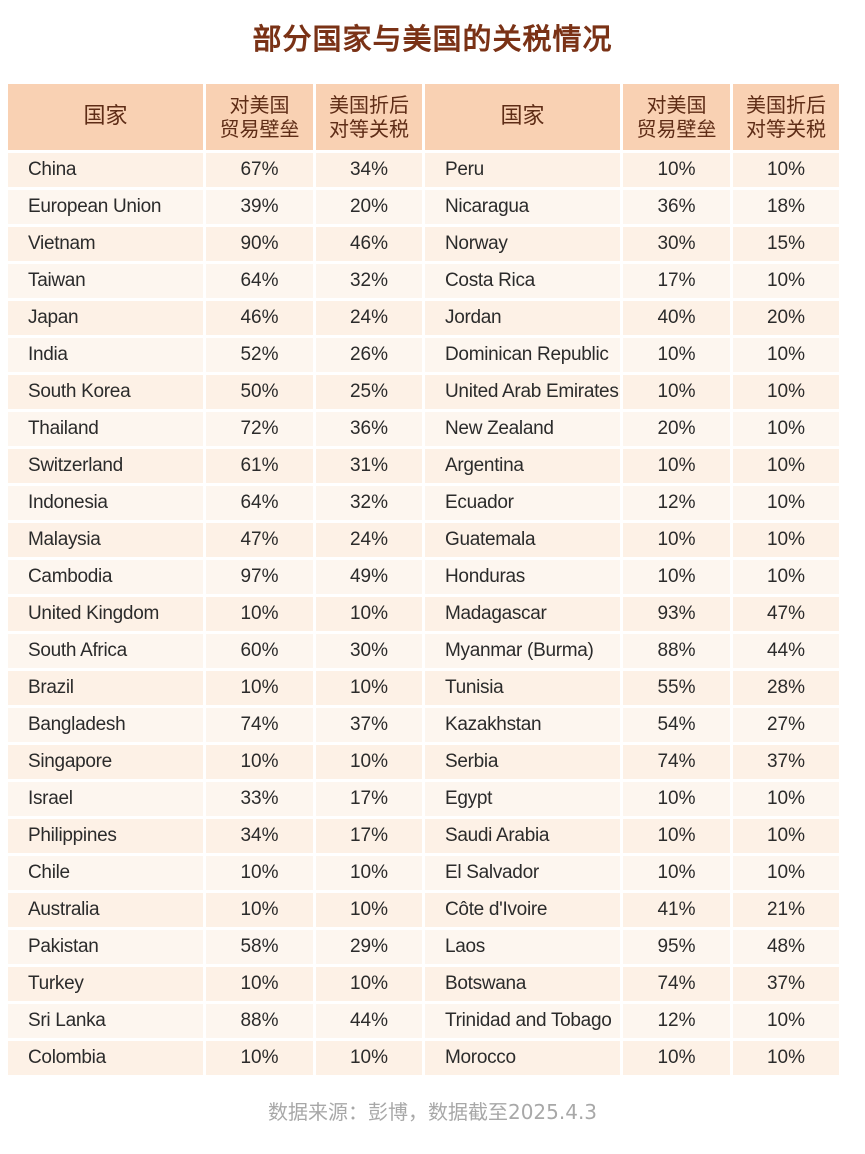 The image size is (865, 1154). What do you see at coordinates (522, 1021) in the screenshot?
I see `country-cell: Trinidad and Tobago` at bounding box center [522, 1021].